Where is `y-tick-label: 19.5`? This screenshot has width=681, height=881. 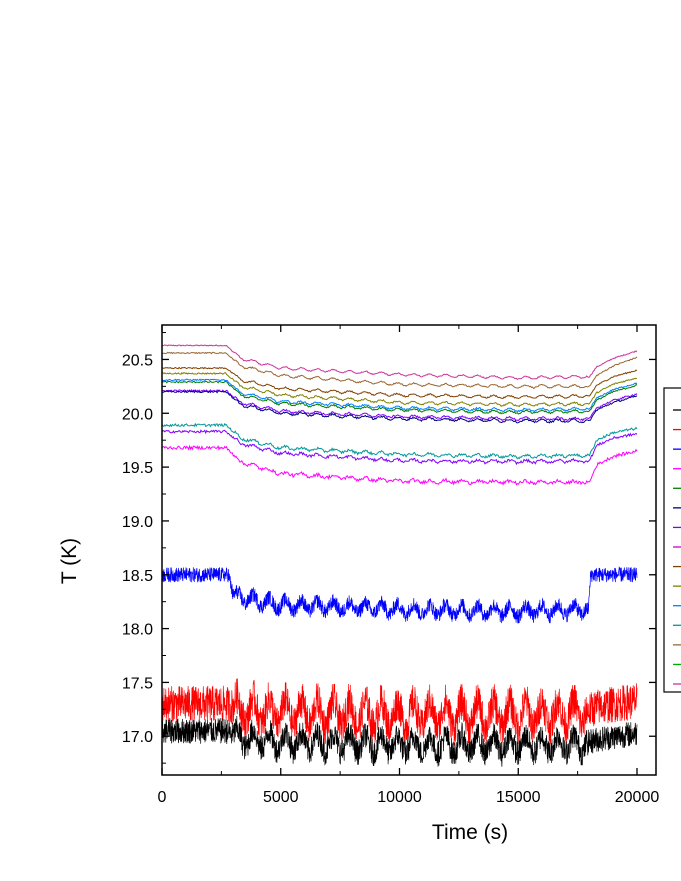 y-tick-label: 19.5 is located at coordinates (137, 468).